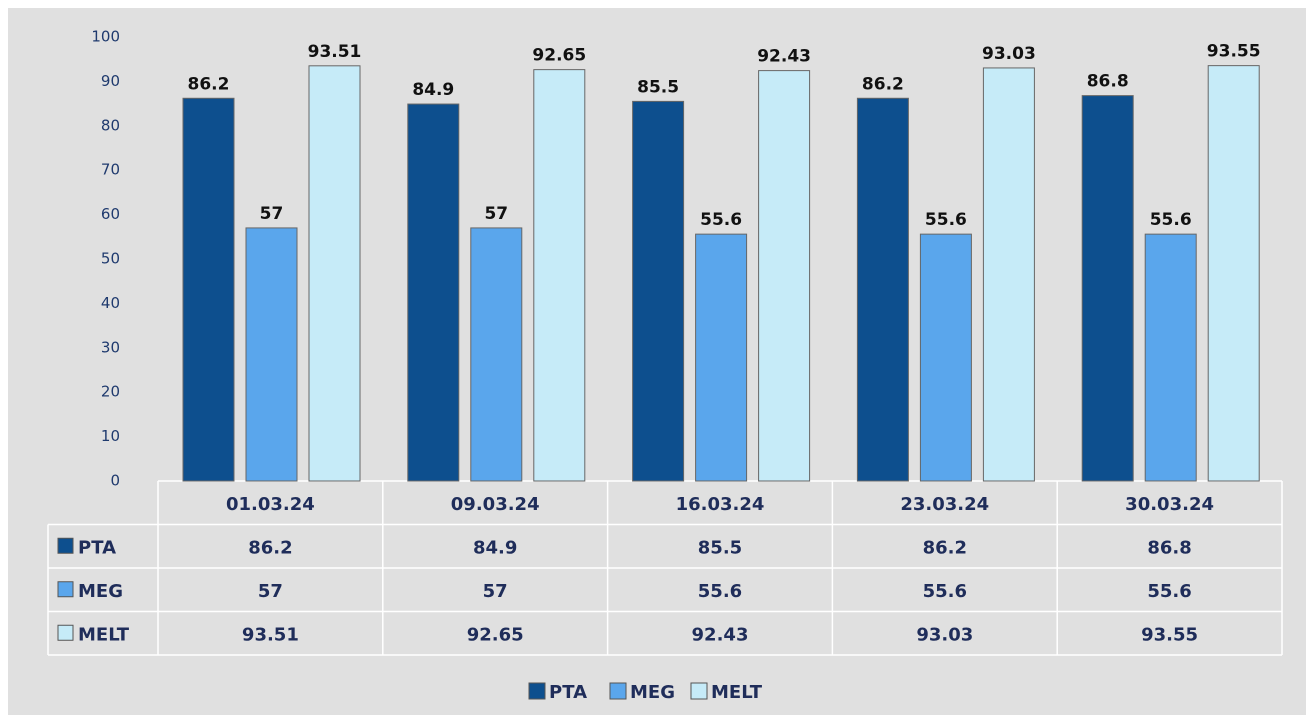  I want to click on y-tick-label: 80, so click(110, 125).